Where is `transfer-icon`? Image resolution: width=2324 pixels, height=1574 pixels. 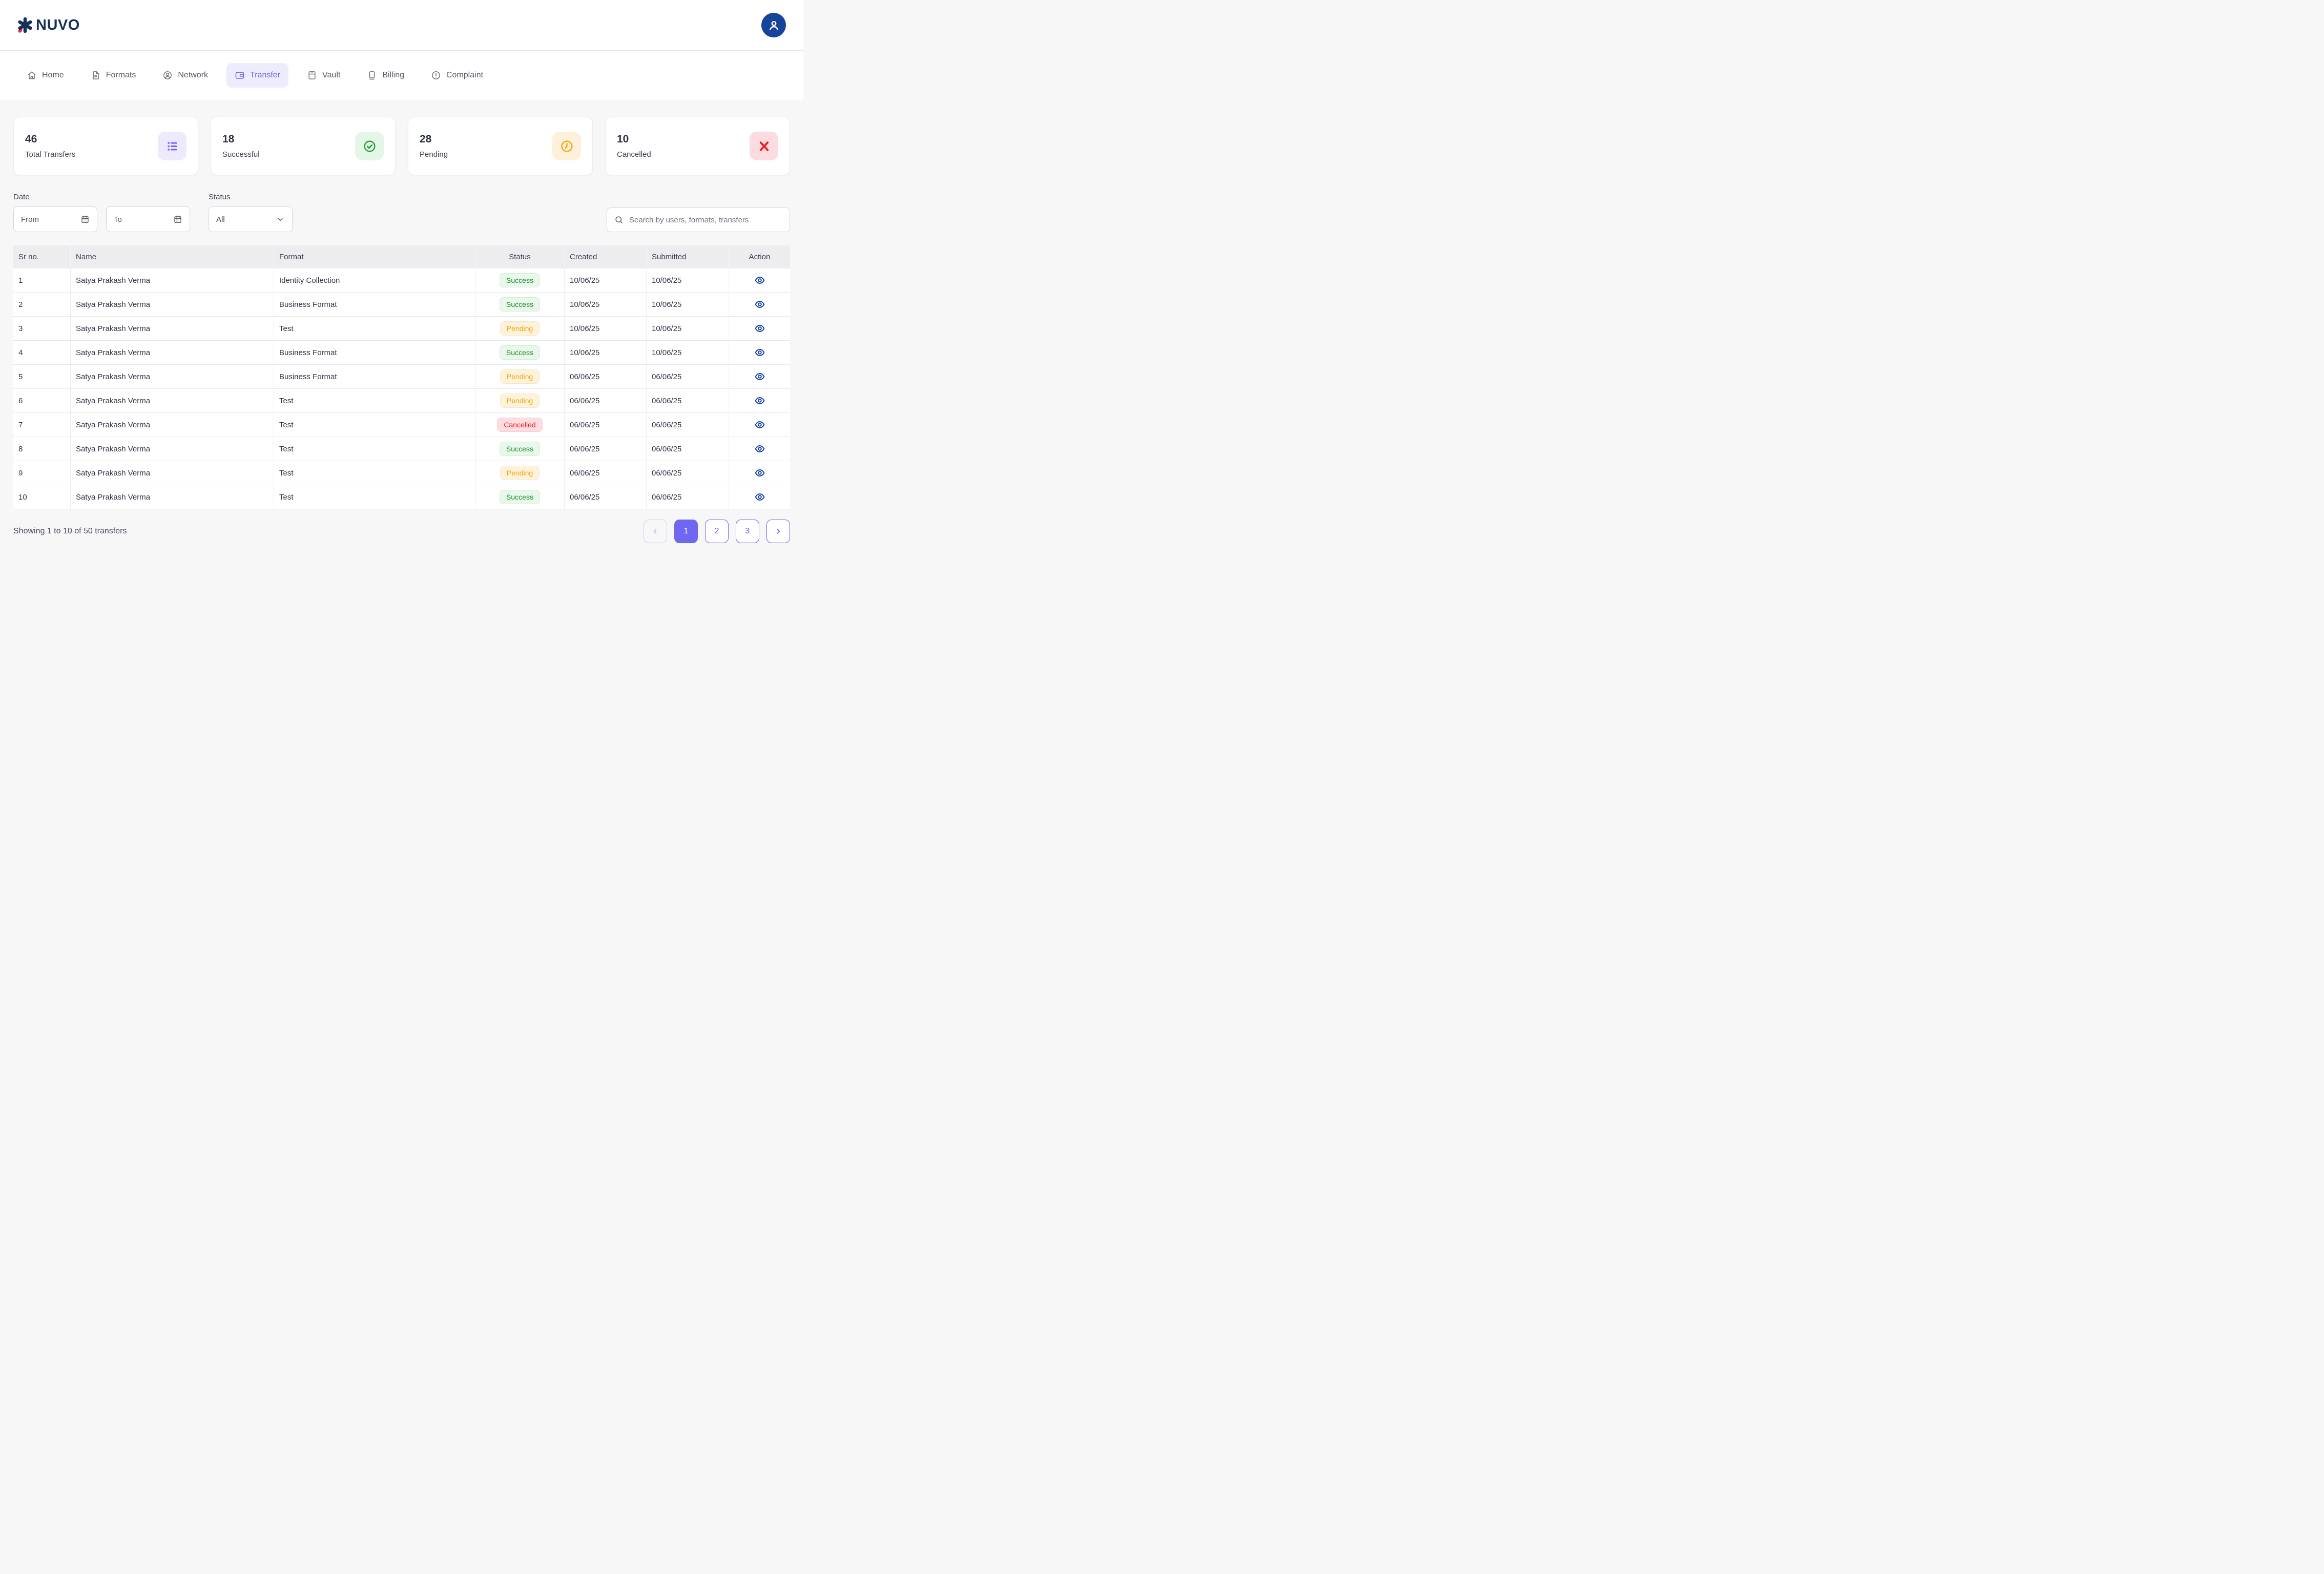
transfer-icon is located at coordinates (240, 75).